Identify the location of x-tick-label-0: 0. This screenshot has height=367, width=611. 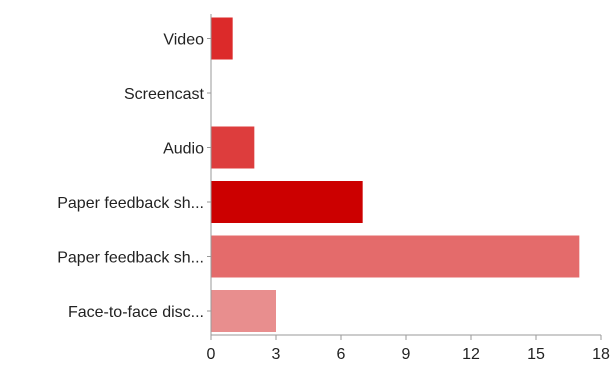
(211, 354).